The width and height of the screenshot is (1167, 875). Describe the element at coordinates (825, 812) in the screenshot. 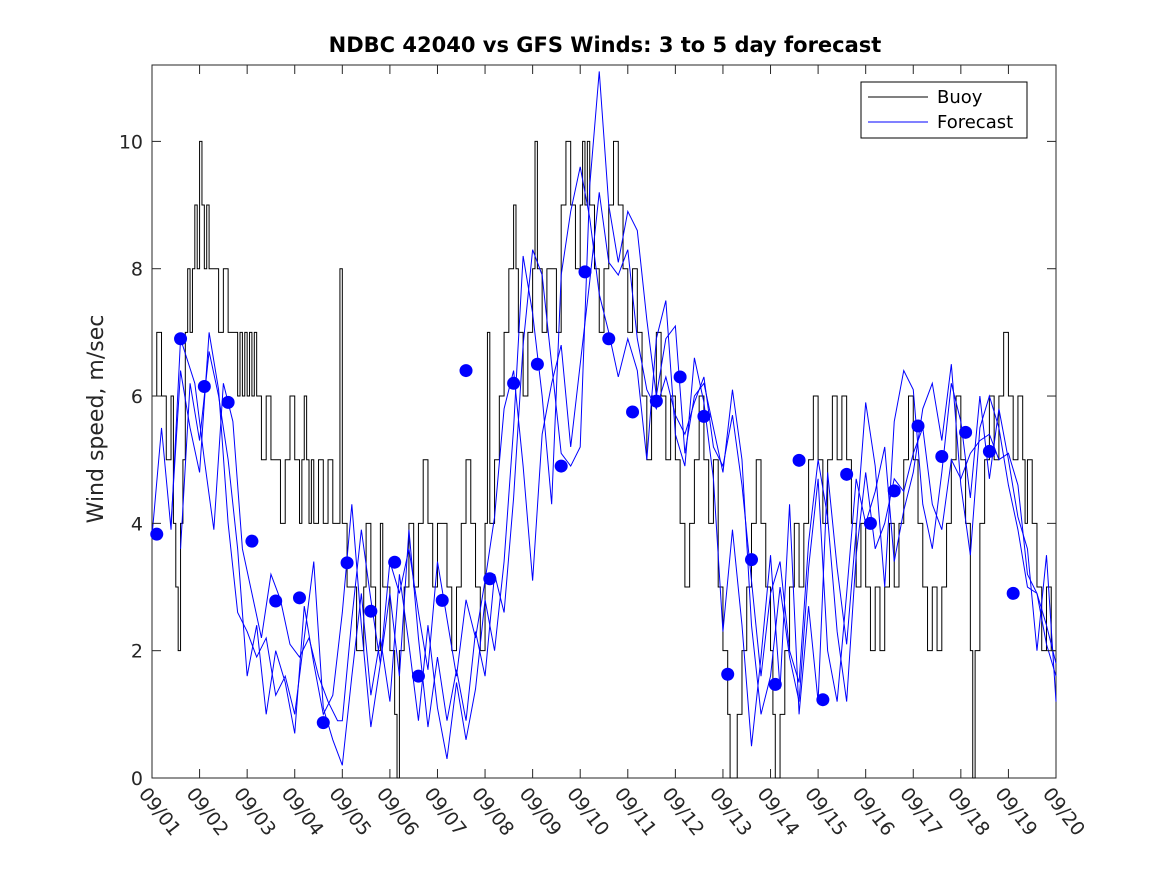

I see `x-tick-label: 09/15` at that location.